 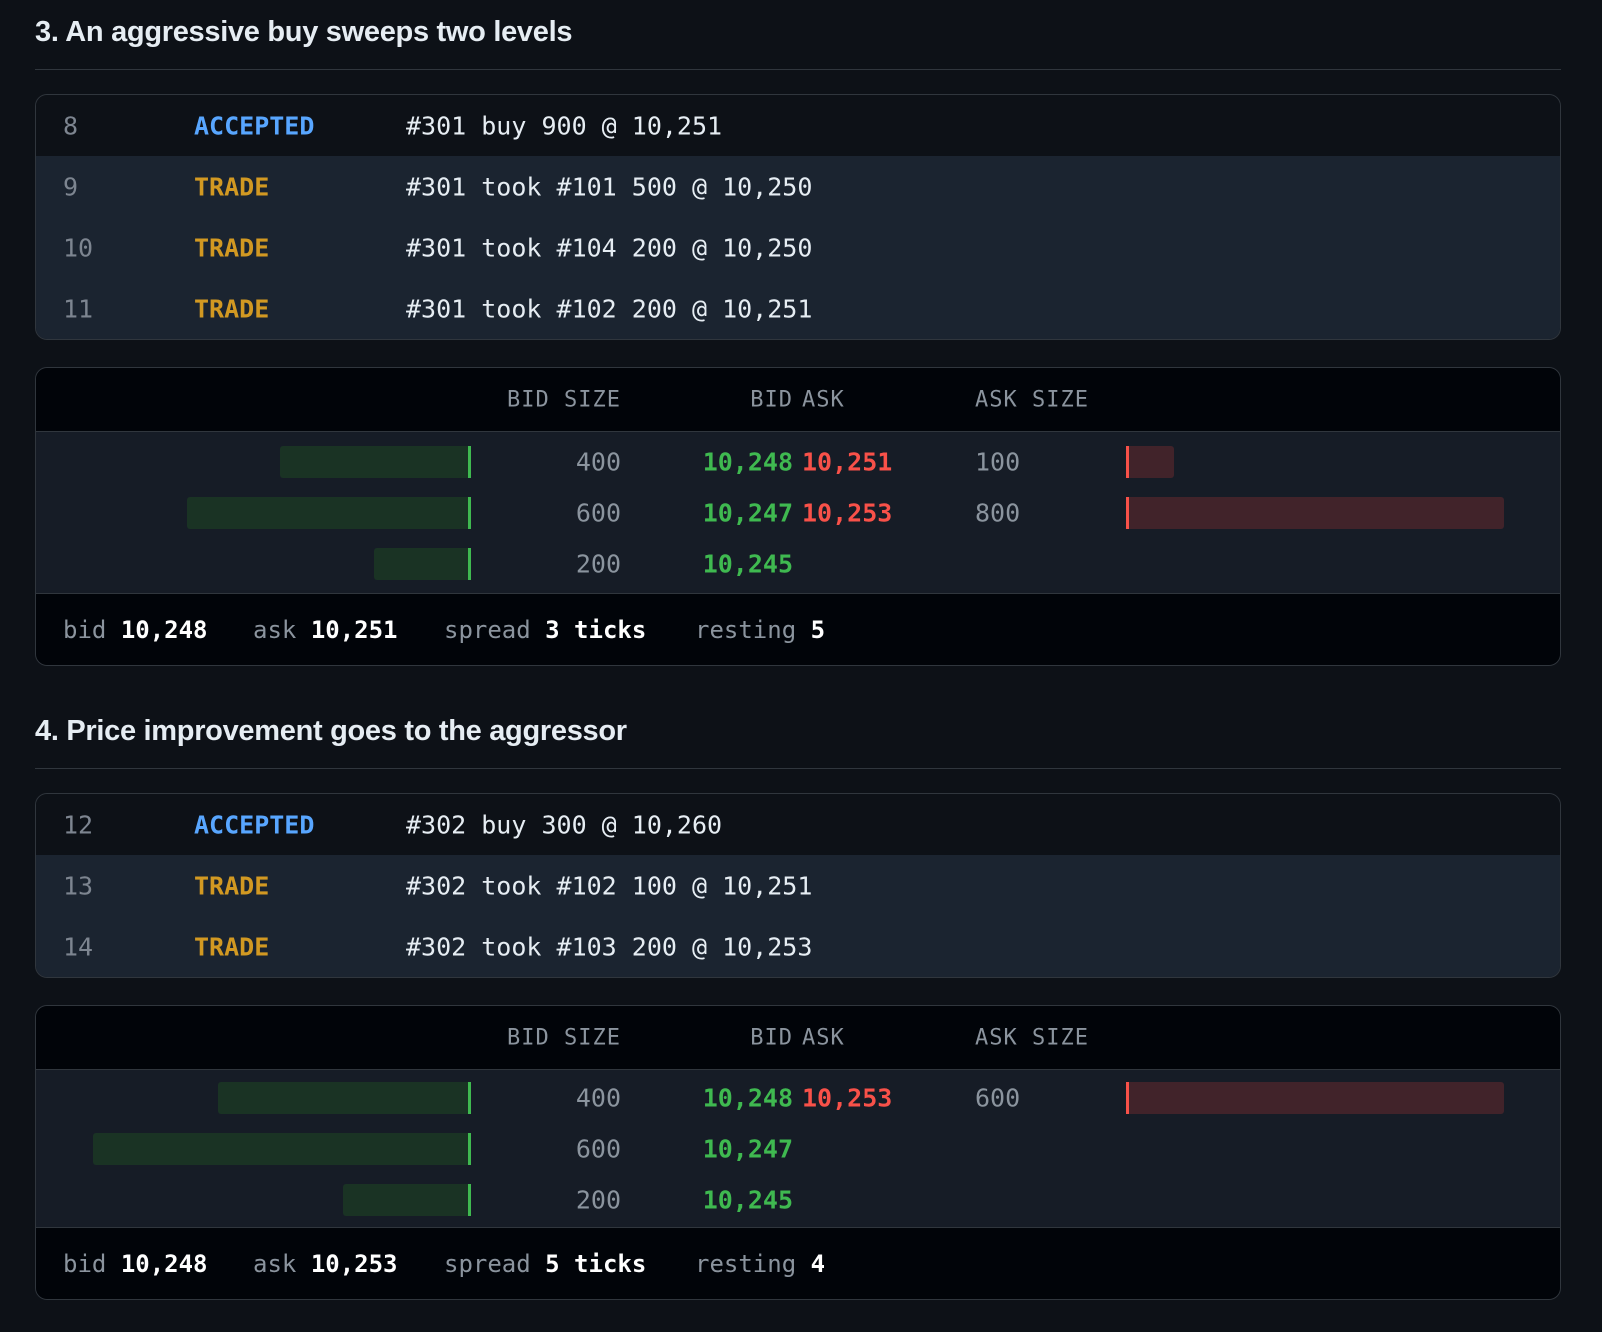 I want to click on book-level: 400 10,248 10,253 600, so click(x=798, y=1097).